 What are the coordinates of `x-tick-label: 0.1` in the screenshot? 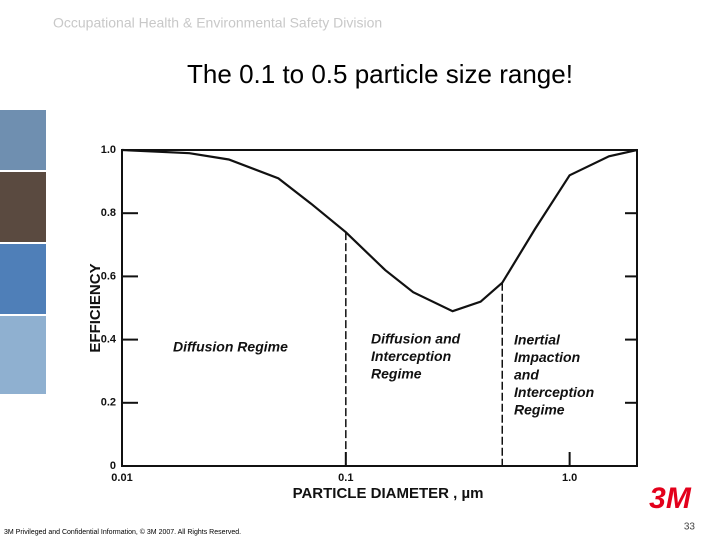 It's located at (345, 478).